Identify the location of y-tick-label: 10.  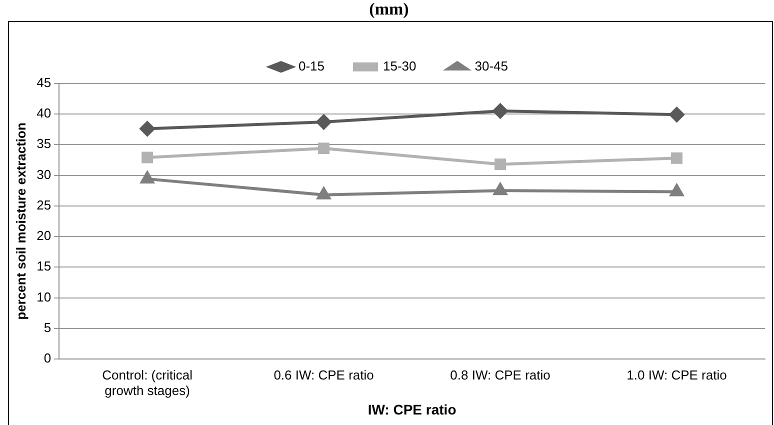
(44, 296).